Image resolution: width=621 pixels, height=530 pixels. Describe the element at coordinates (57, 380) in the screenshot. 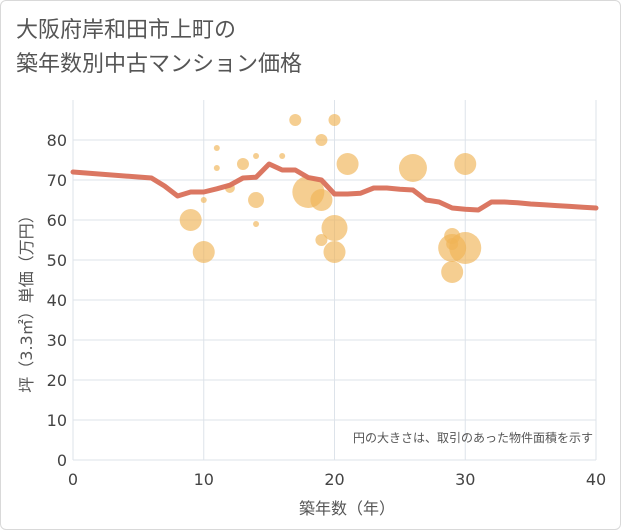

I see `y-tick-label: 20` at that location.